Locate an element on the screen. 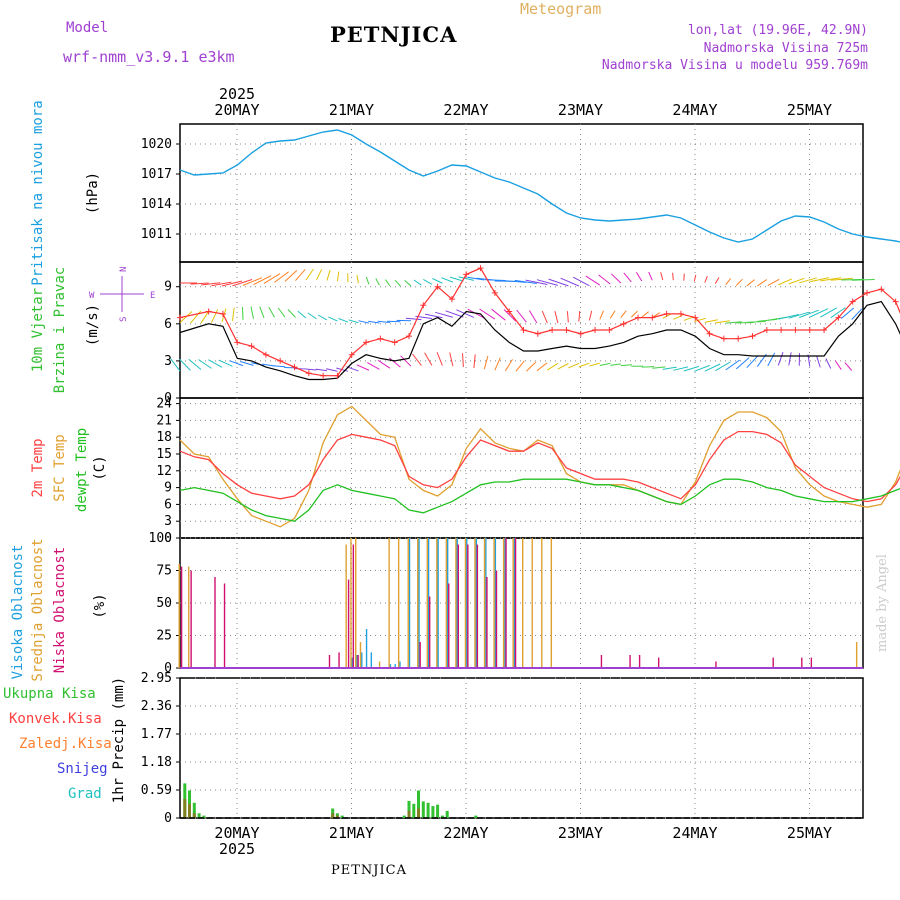 This screenshot has height=900, width=900. pressure-line is located at coordinates (539, 186).